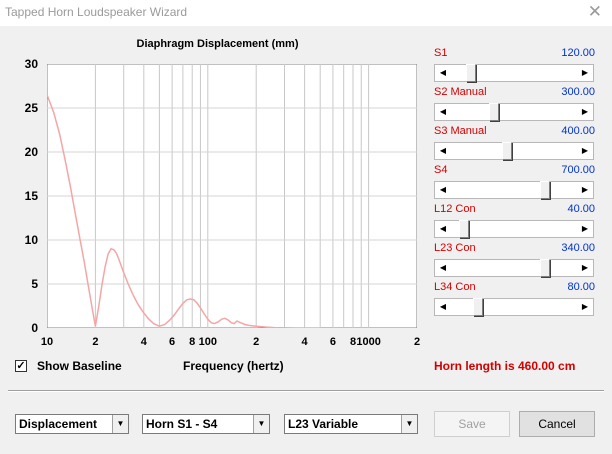  I want to click on horn-length-text: Horn length is 460.00 cm, so click(505, 366).